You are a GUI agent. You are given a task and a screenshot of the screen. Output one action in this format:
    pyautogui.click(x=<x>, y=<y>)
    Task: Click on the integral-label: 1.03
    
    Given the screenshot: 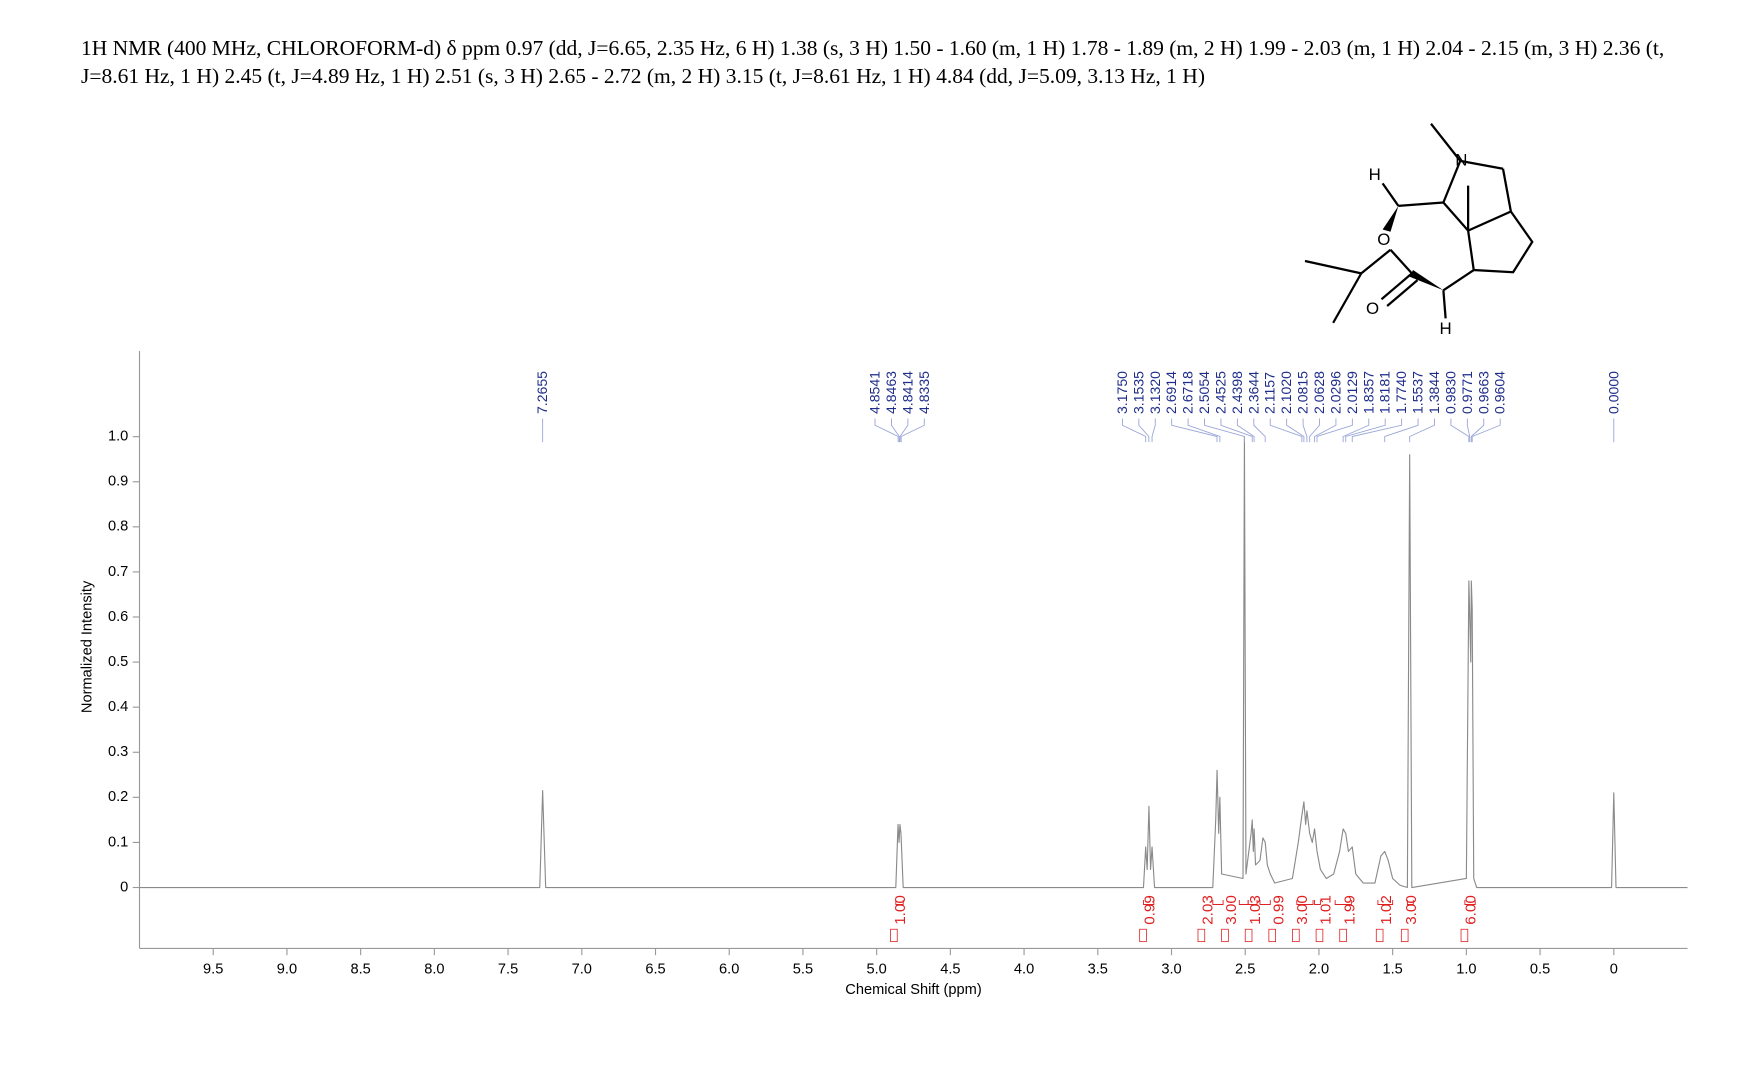 What is the action you would take?
    pyautogui.click(x=1255, y=910)
    